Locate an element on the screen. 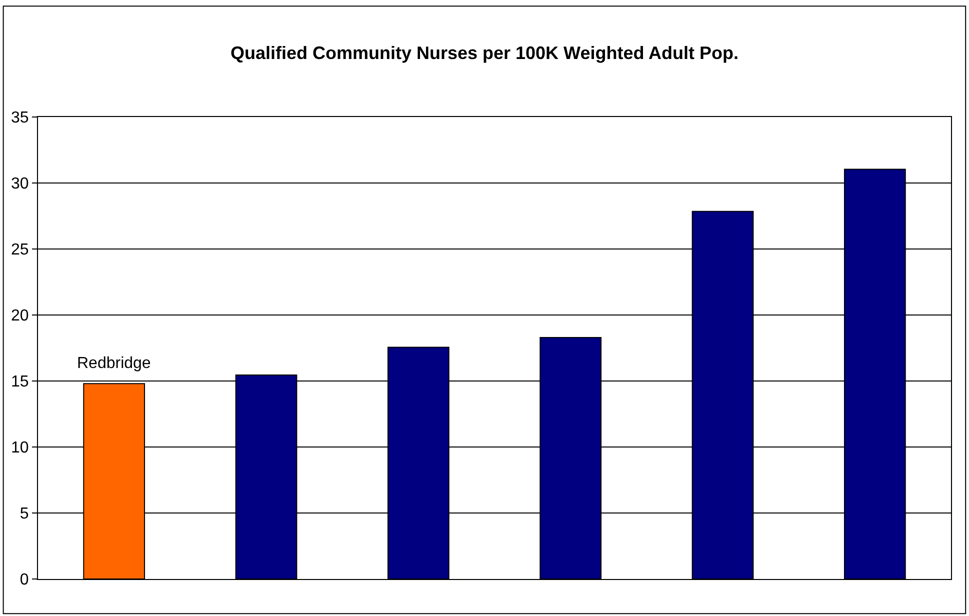  y-tick-label: 20 is located at coordinates (20, 316).